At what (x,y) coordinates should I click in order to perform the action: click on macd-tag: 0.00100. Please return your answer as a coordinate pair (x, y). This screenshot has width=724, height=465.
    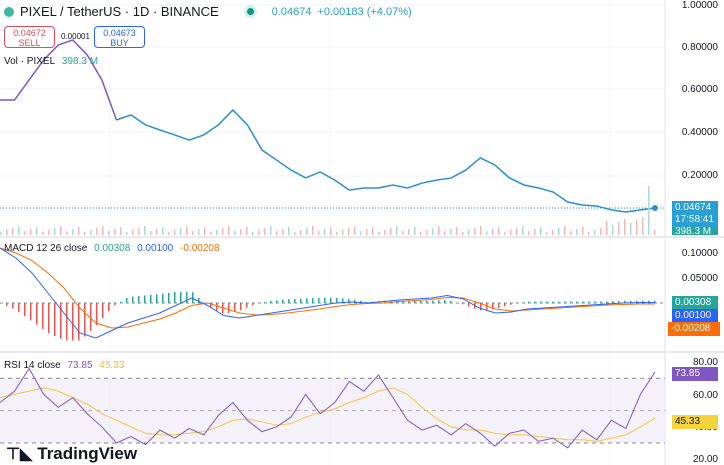
    Looking at the image, I should click on (695, 316).